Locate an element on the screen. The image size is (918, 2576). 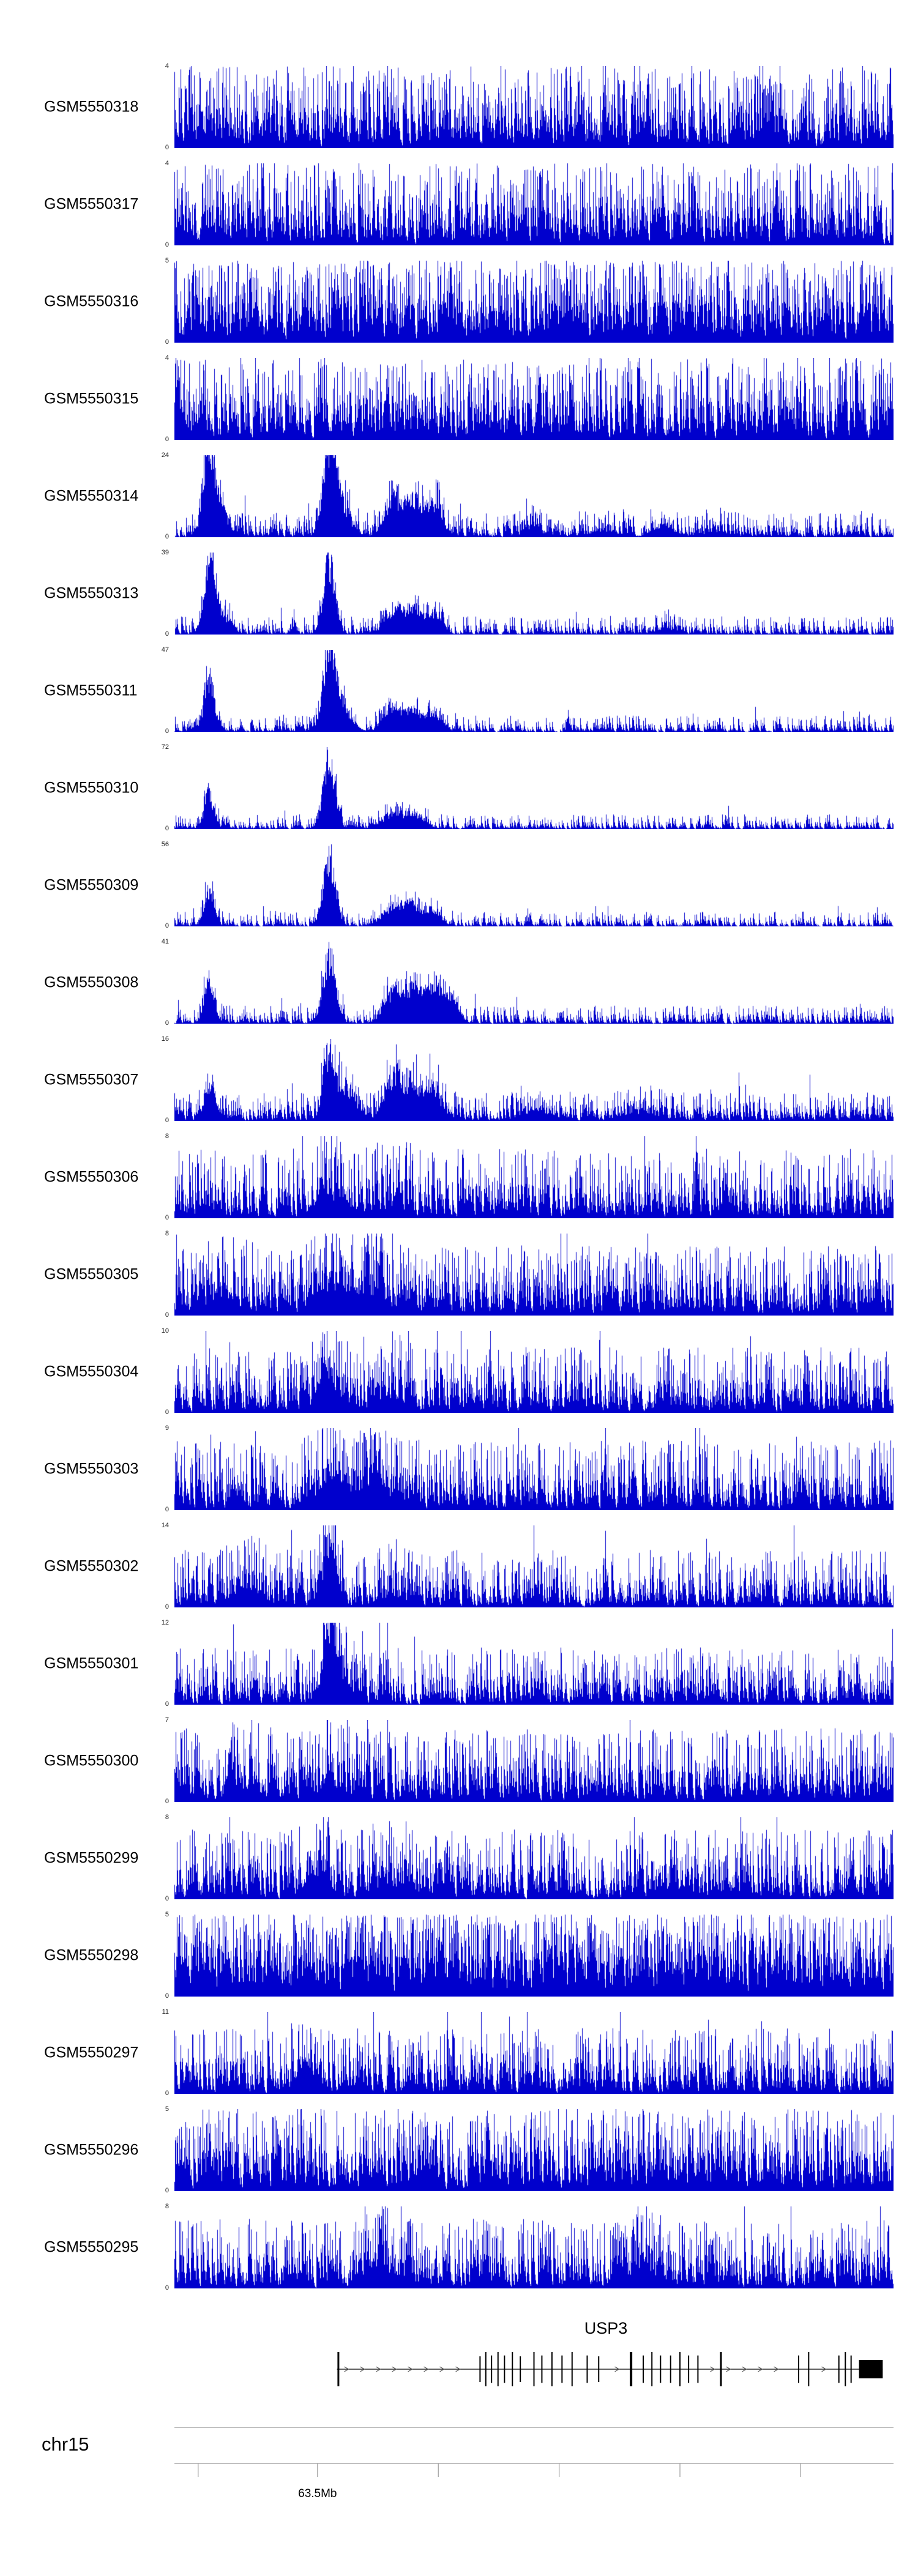
track-label: GSM5550307 is located at coordinates (91, 1080).